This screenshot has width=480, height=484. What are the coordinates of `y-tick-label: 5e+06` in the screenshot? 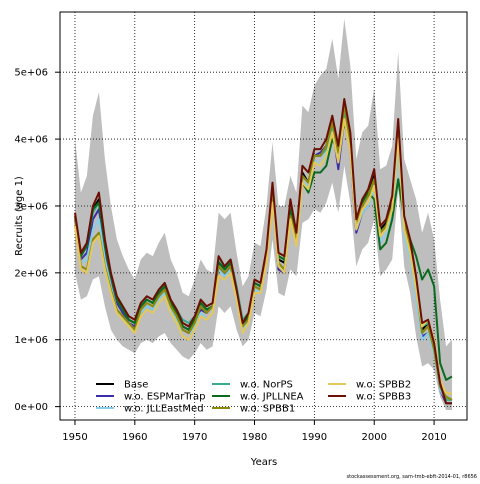 It's located at (31, 73).